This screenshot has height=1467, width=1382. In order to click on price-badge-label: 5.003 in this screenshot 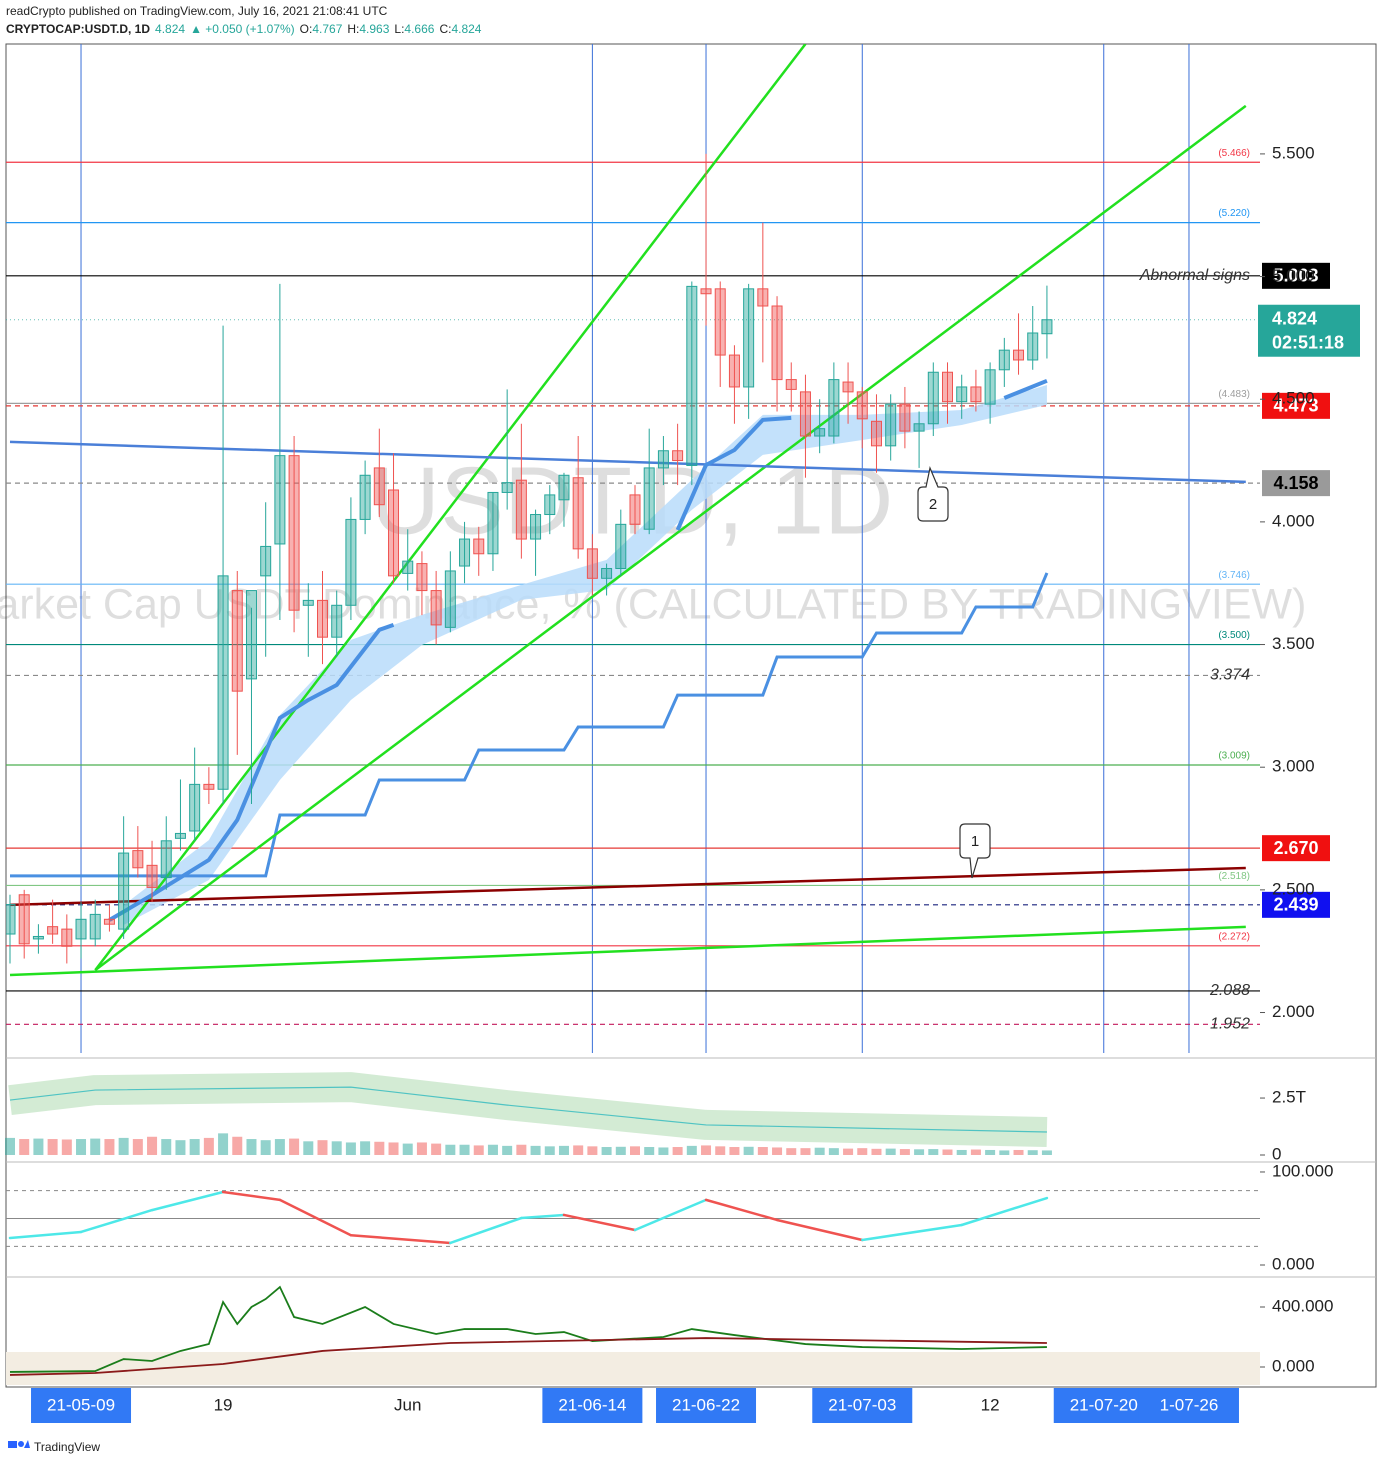, I will do `click(1295, 276)`.